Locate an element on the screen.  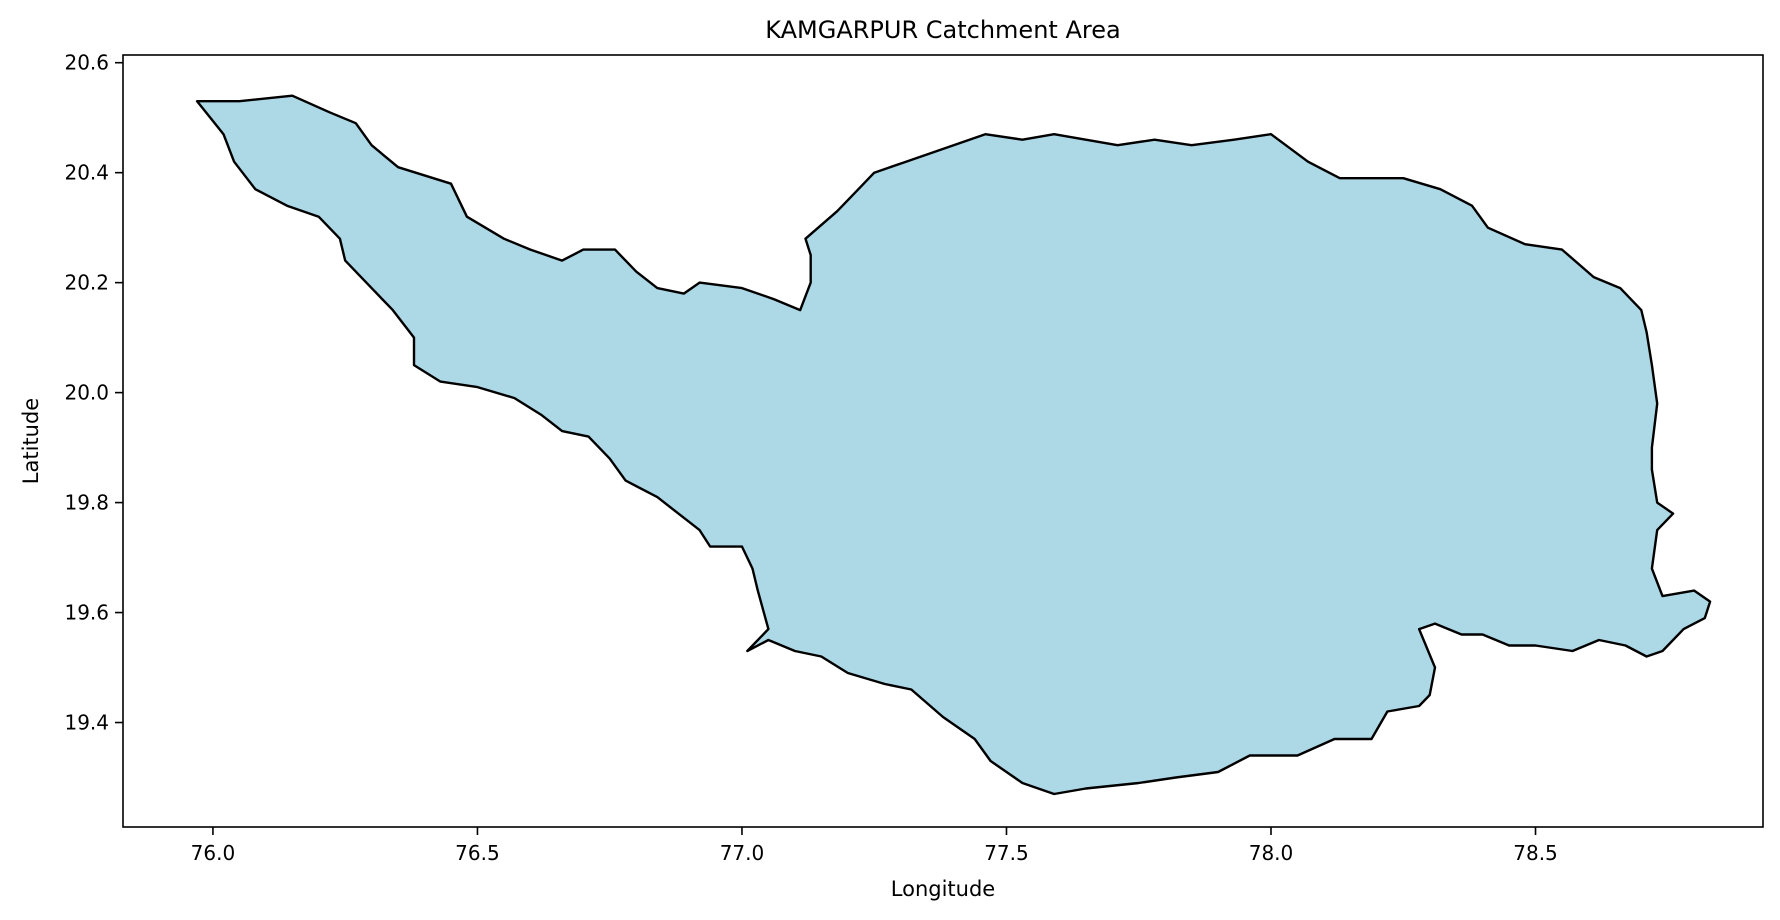
y-tick-label: 20.0 is located at coordinates (86, 393).